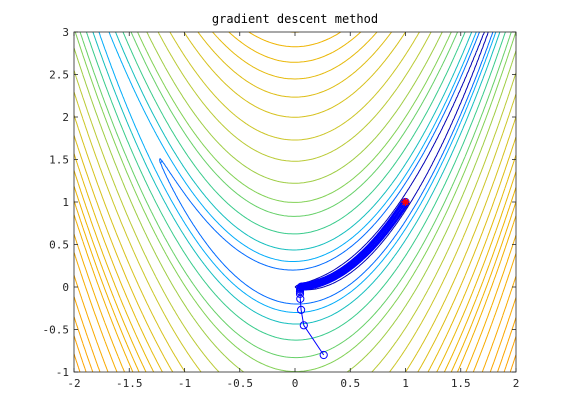 Image resolution: width=570 pixels, height=420 pixels. Describe the element at coordinates (350, 383) in the screenshot. I see `x-tick-label-5: 0.5` at that location.